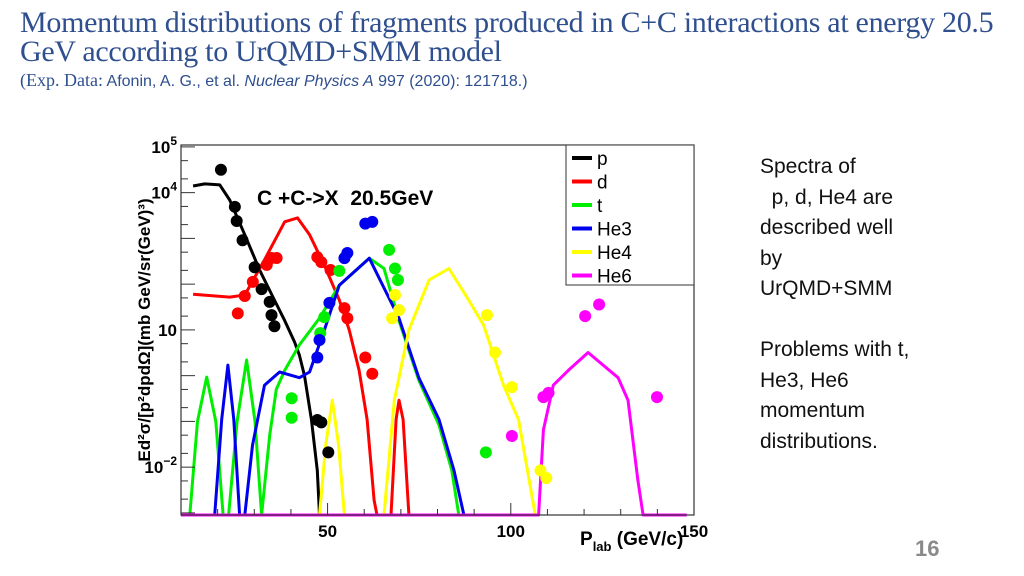  Describe the element at coordinates (630, 215) in the screenshot. I see `legend-box` at that location.